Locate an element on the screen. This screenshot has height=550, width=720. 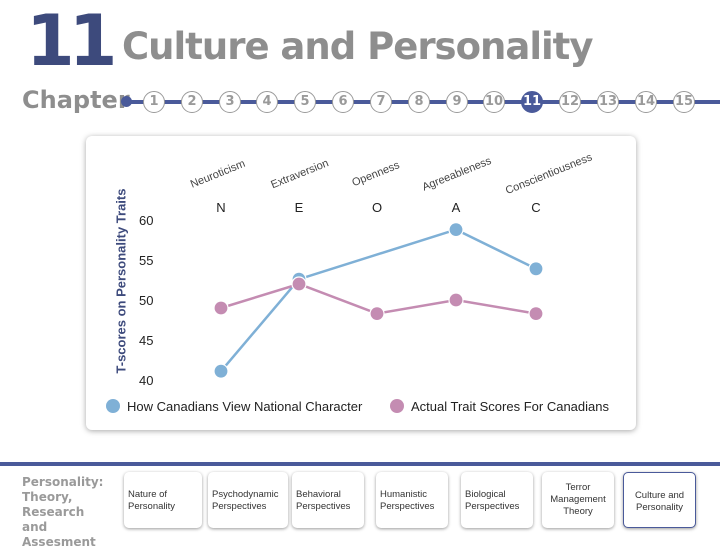
bottom-divider is located at coordinates (360, 464).